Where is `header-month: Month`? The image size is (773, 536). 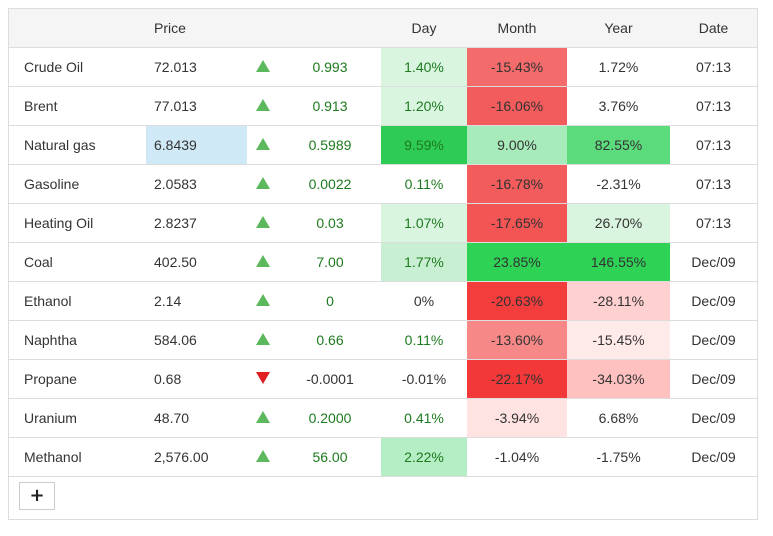
header-month: Month is located at coordinates (517, 28).